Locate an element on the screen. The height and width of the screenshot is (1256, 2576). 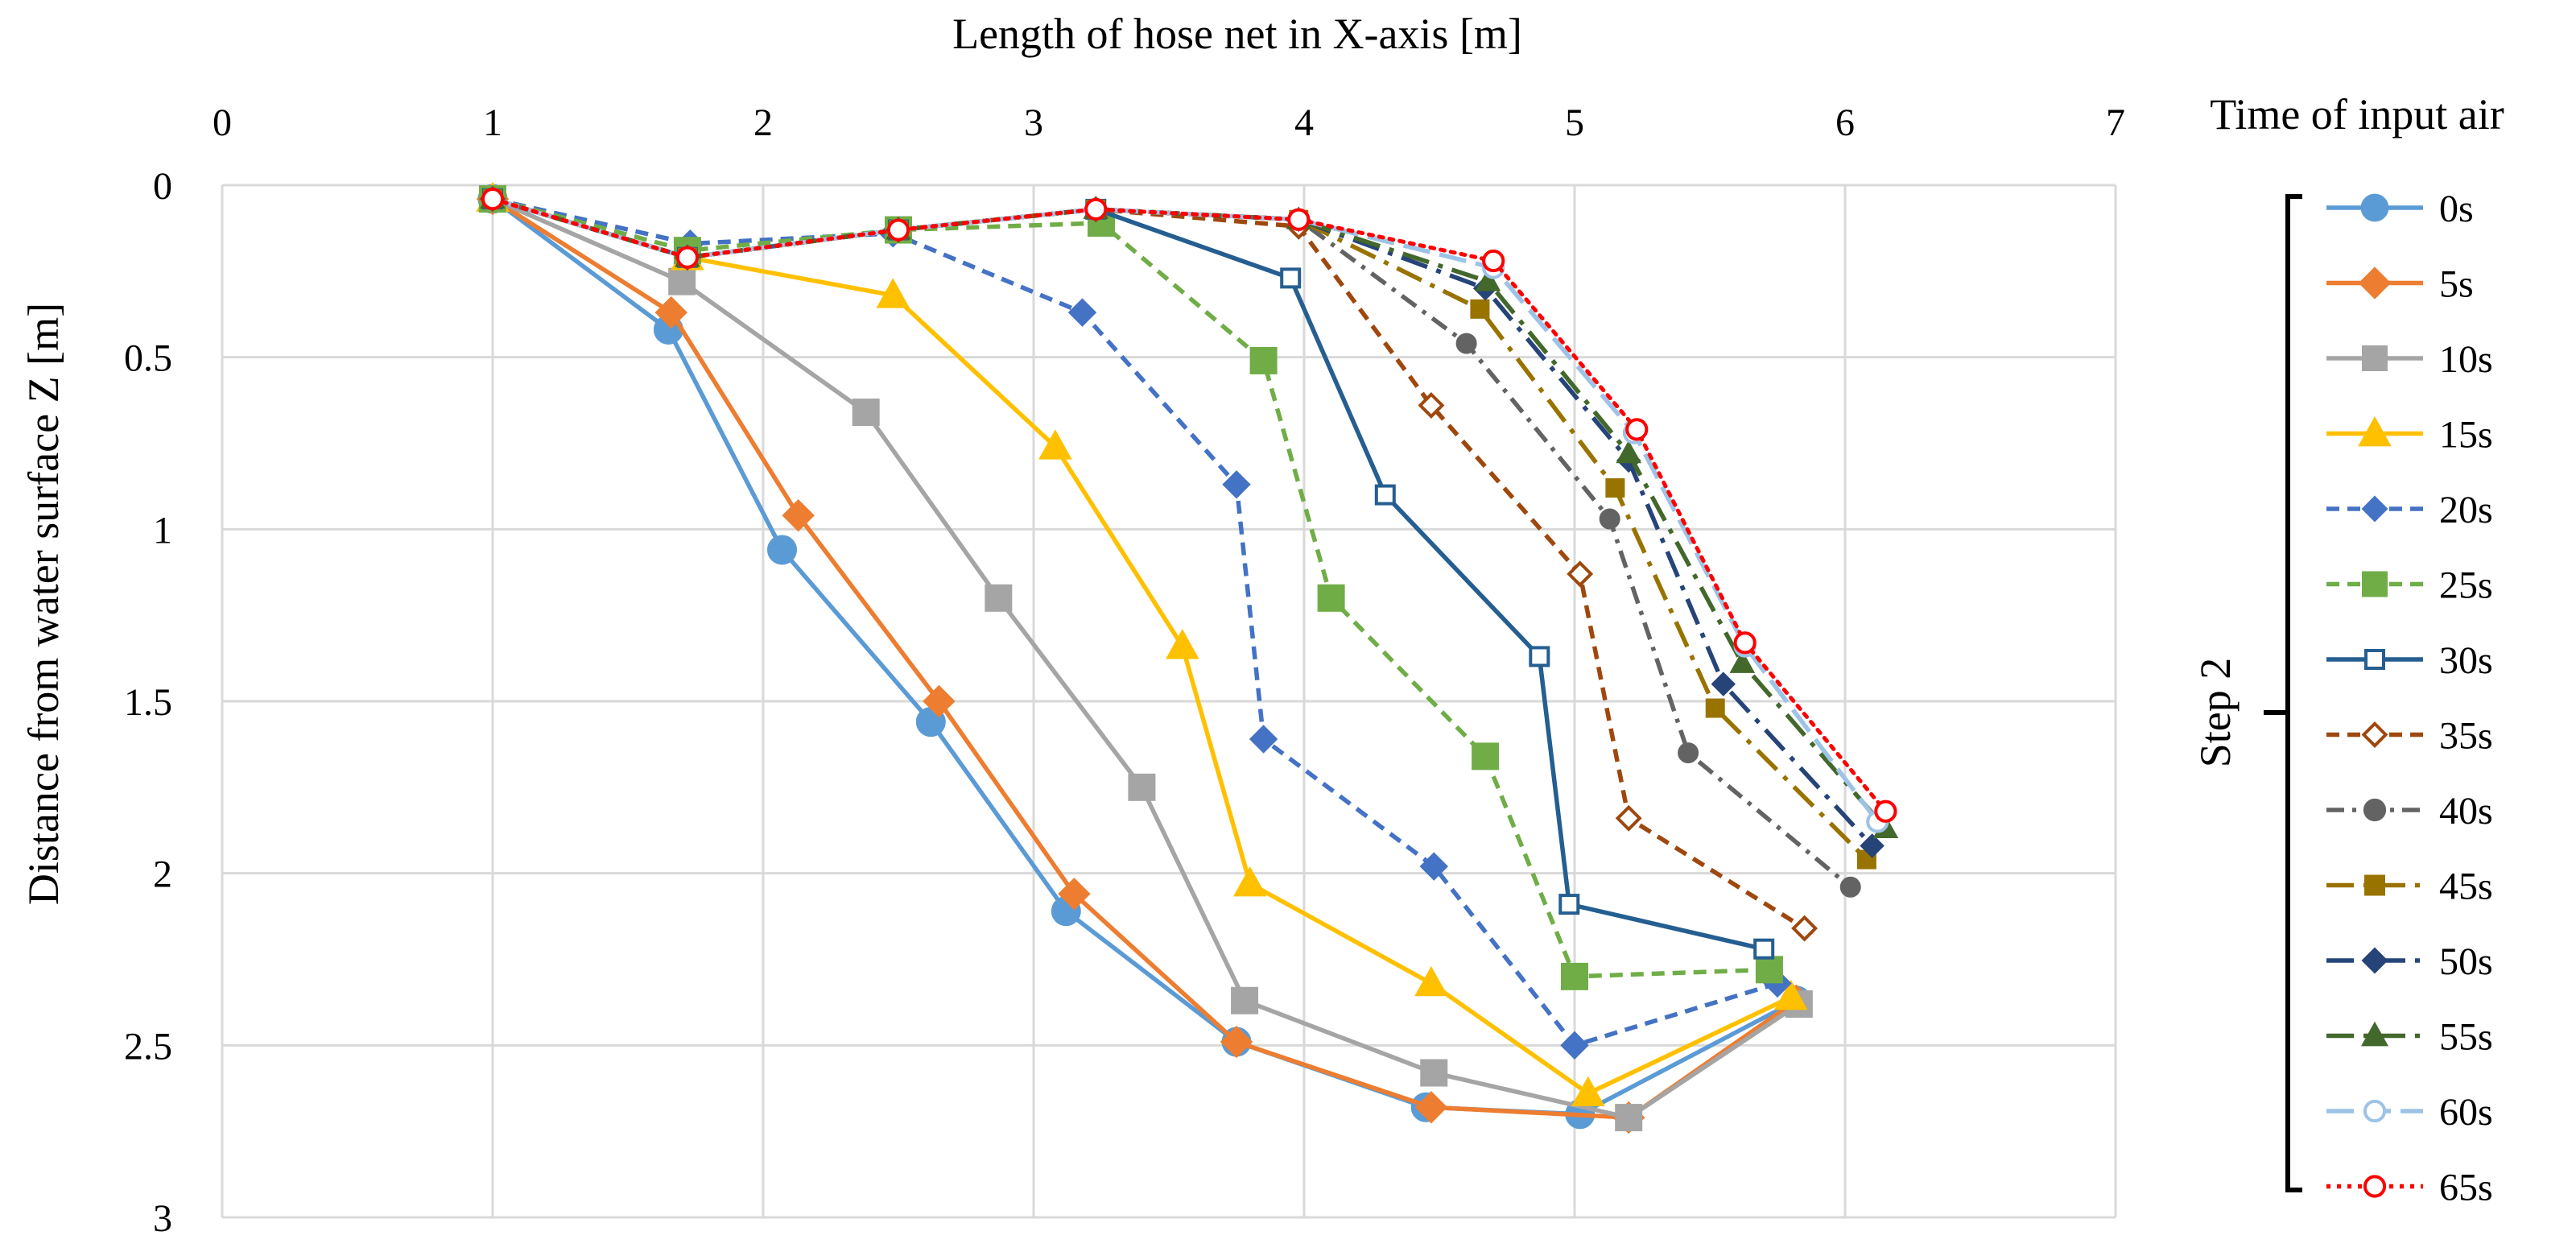
y-tick-label: 0.5 is located at coordinates (148, 358).